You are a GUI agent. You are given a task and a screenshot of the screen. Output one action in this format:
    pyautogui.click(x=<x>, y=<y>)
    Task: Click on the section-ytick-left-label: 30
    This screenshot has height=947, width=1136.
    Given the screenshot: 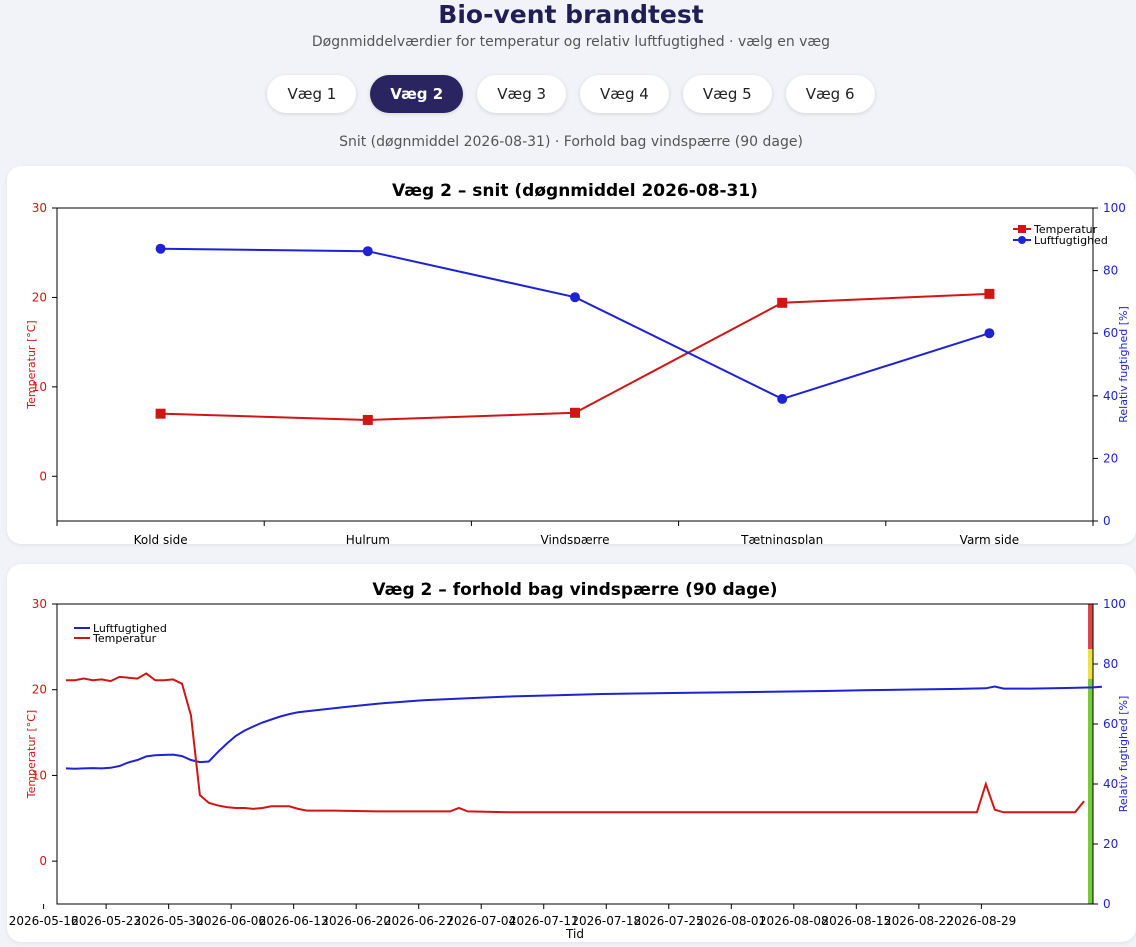 What is the action you would take?
    pyautogui.click(x=39, y=208)
    